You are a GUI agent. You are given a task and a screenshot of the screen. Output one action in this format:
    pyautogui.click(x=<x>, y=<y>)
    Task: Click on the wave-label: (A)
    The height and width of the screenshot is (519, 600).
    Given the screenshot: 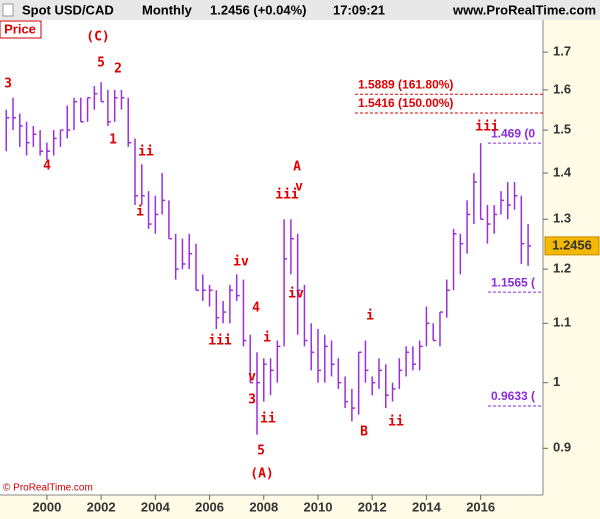 What is the action you would take?
    pyautogui.click(x=261, y=474)
    